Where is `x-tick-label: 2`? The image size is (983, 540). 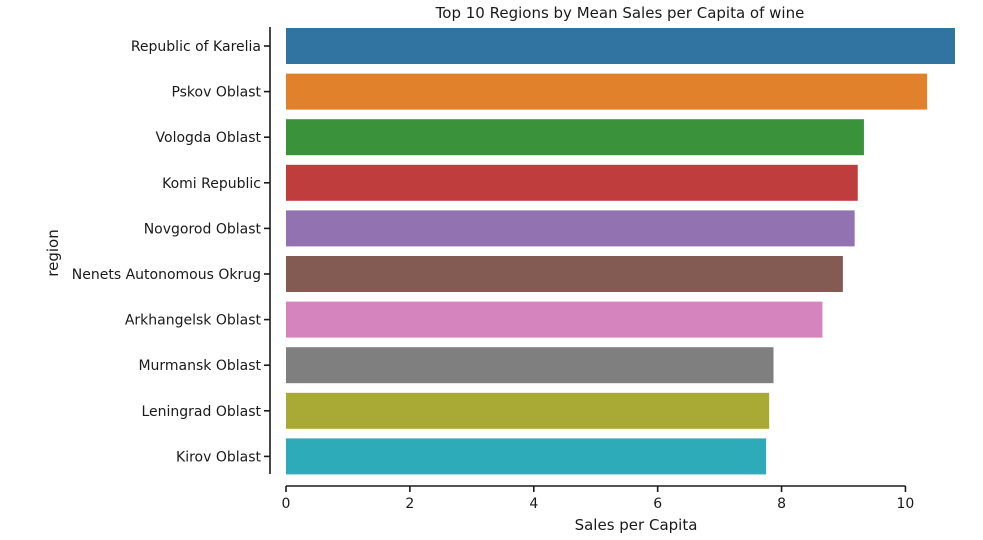
x-tick-label: 2 is located at coordinates (409, 504).